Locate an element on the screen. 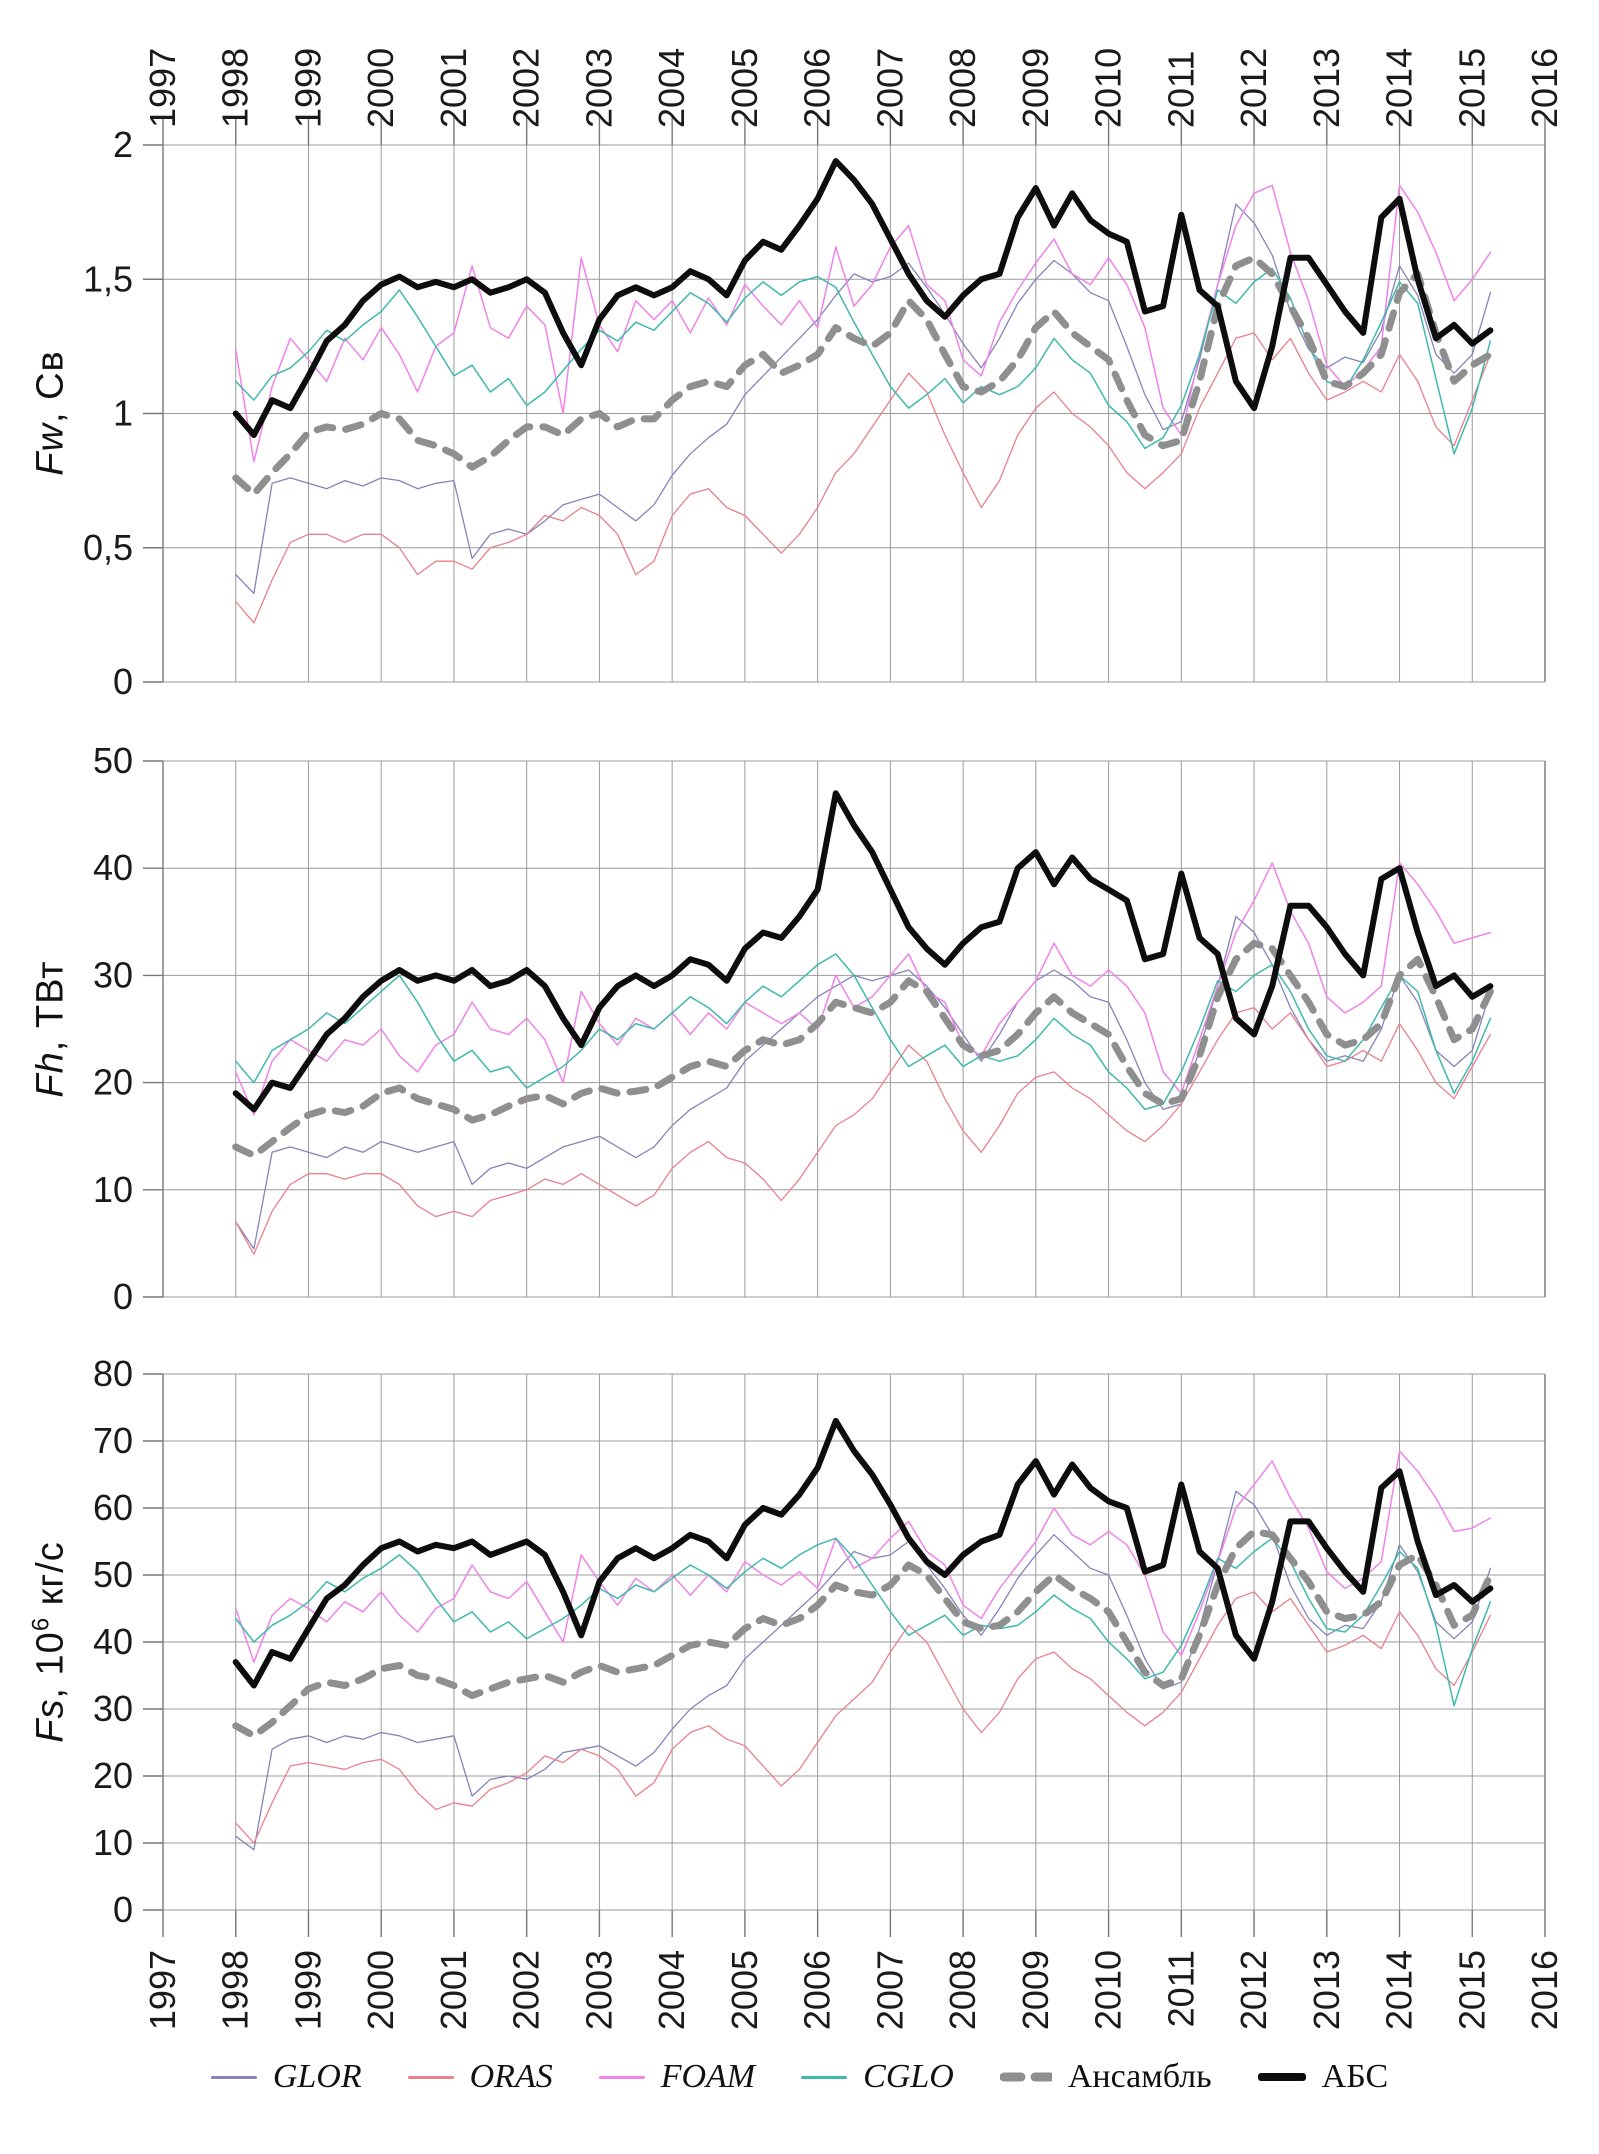  bottom-year-label: 1997 is located at coordinates (162, 1990).